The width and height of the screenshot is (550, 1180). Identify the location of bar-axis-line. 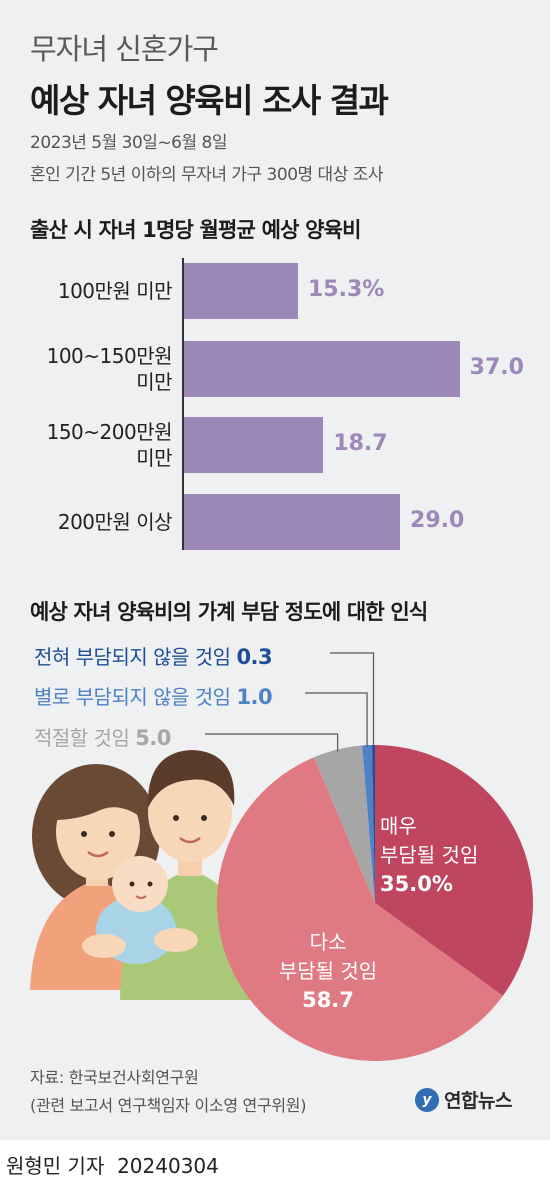
(183, 404).